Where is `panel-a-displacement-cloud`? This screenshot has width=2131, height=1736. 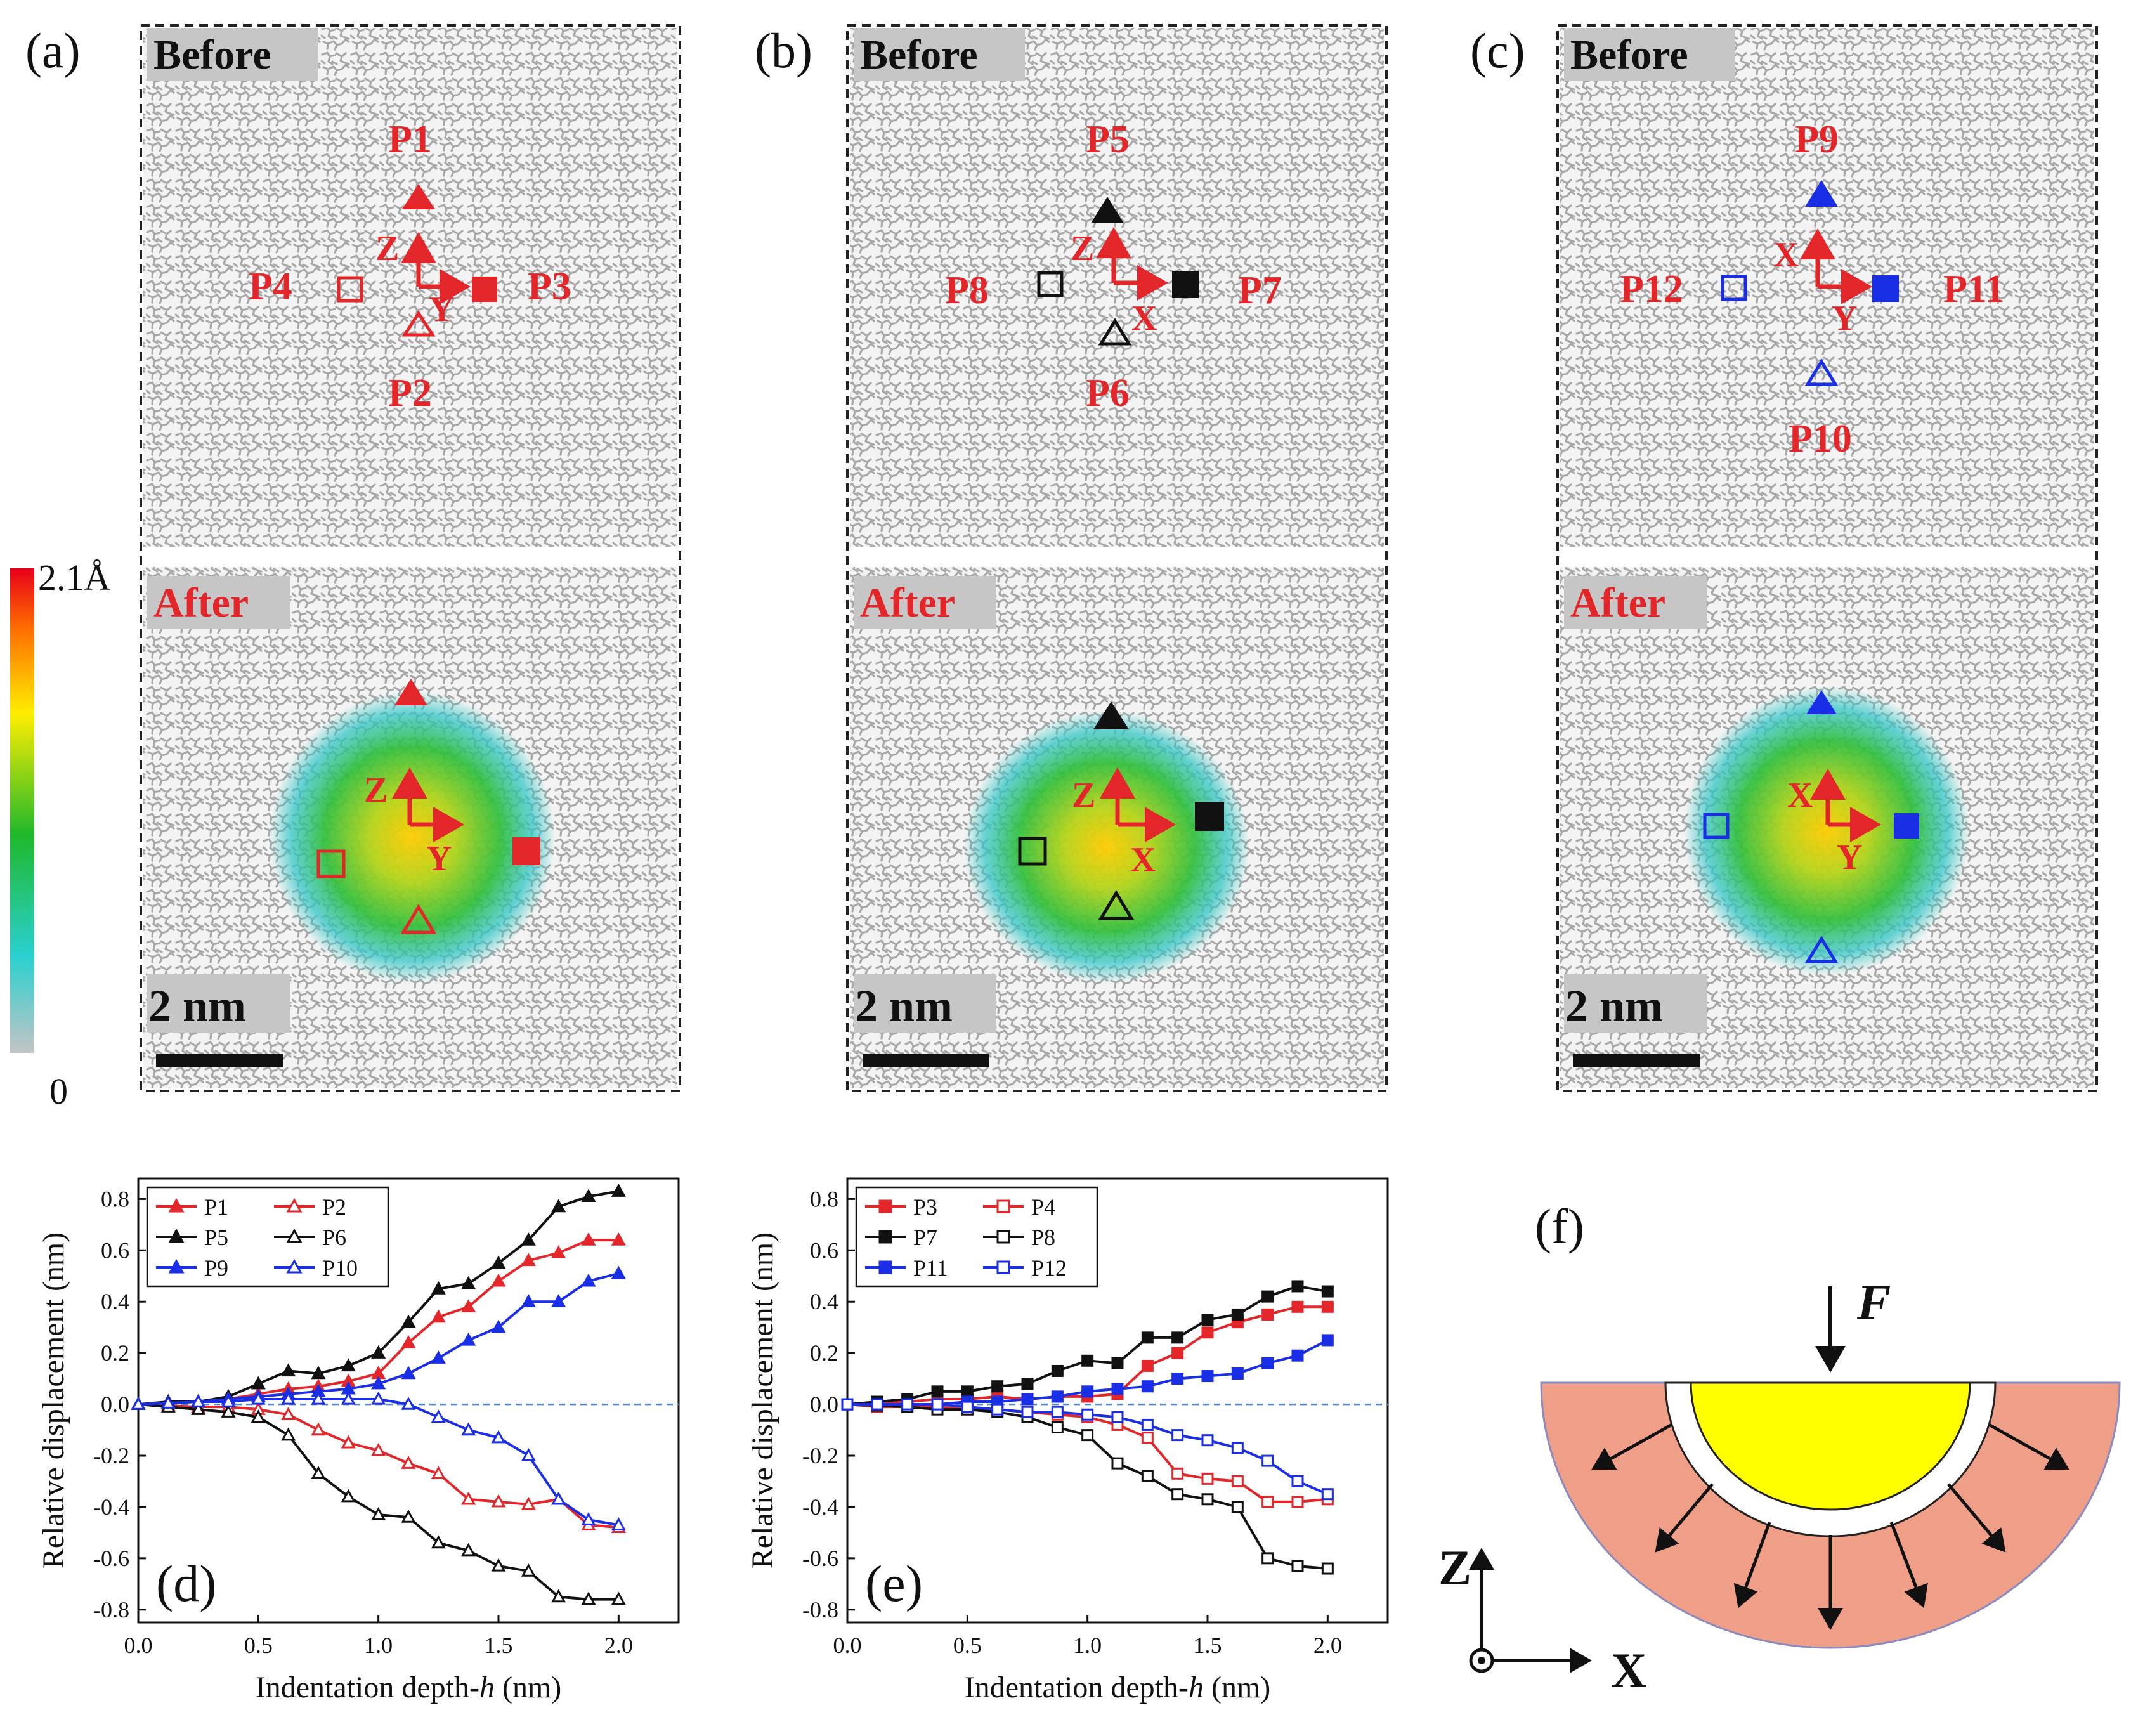
panel-a-displacement-cloud is located at coordinates (412, 837).